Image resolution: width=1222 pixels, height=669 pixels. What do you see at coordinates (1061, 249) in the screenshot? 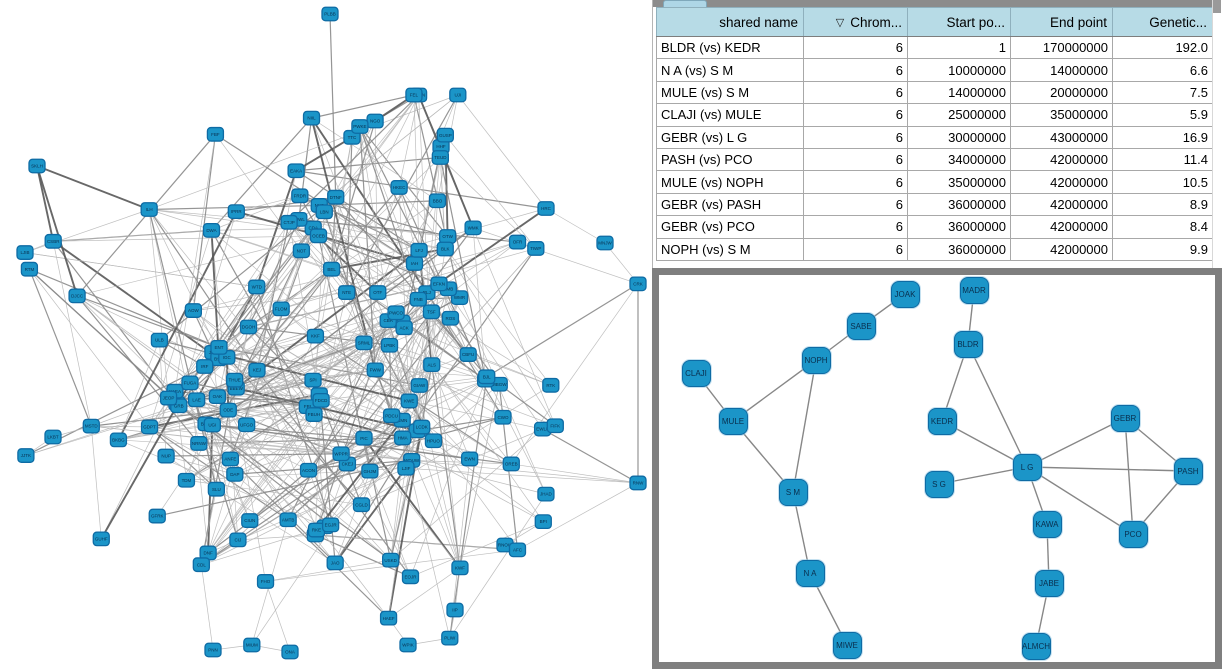
I see `cell-end: 42000000` at bounding box center [1061, 249].